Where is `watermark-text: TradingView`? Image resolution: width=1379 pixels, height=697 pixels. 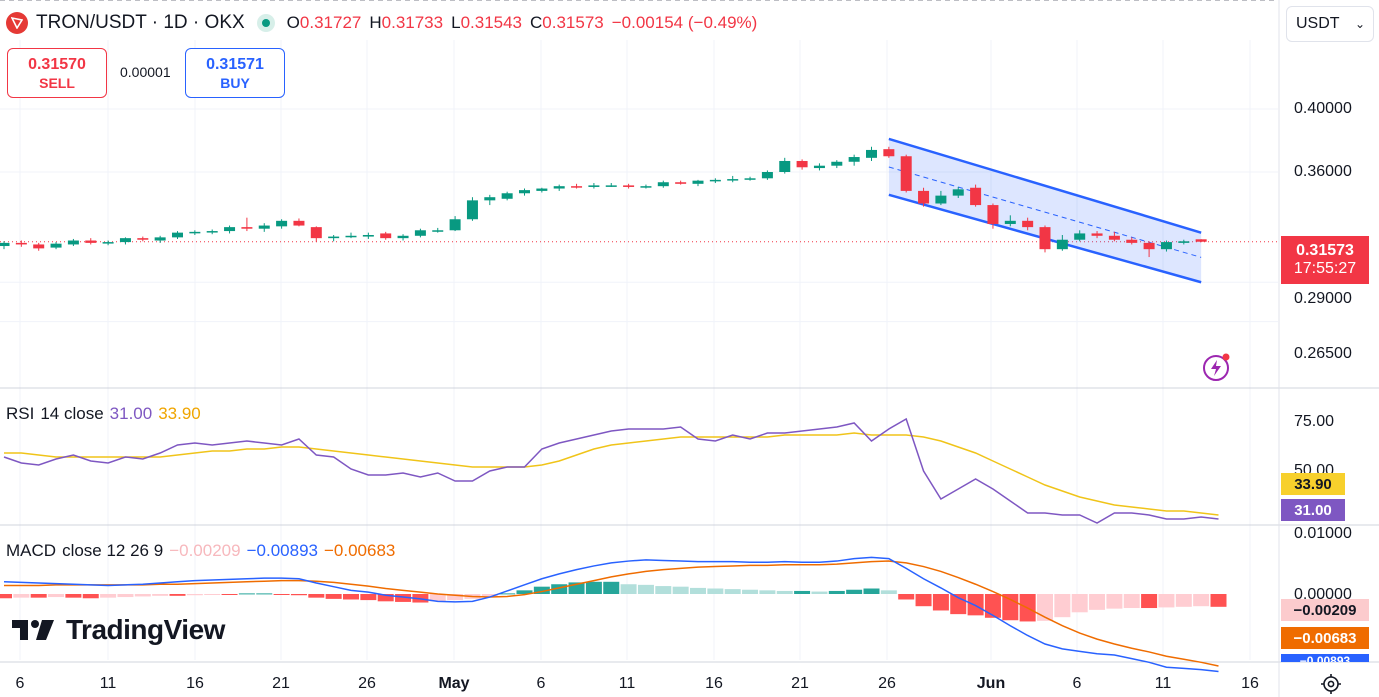
watermark-text: TradingView is located at coordinates (145, 629).